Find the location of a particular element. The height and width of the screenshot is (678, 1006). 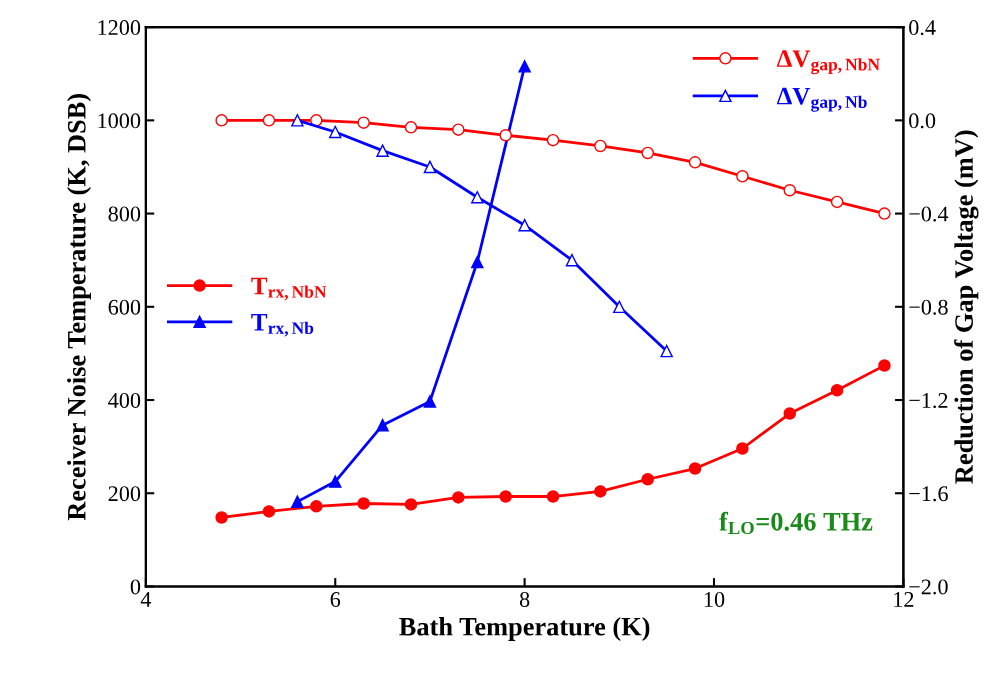

x-tick-label: 10 is located at coordinates (714, 599).